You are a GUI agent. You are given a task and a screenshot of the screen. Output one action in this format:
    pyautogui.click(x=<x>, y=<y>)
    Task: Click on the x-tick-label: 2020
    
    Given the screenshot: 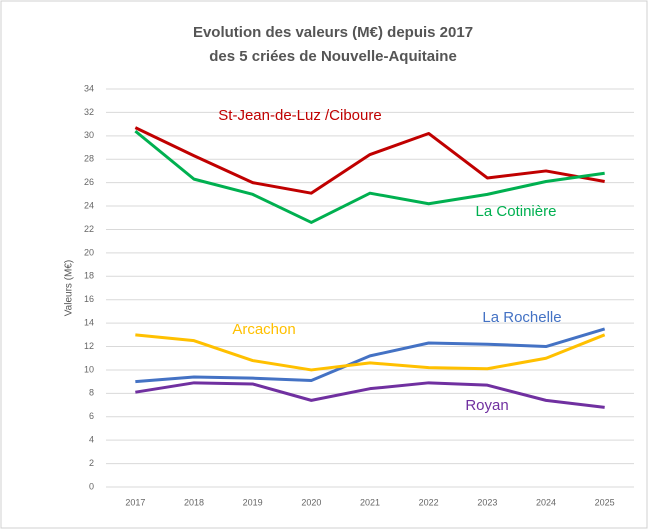 What is the action you would take?
    pyautogui.click(x=311, y=502)
    